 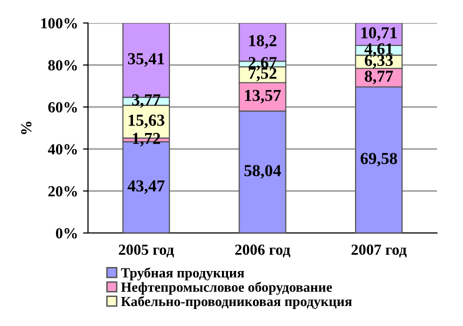 What do you see at coordinates (226, 288) in the screenshot?
I see `legend-label: Нефтепромысловое оборудование` at bounding box center [226, 288].